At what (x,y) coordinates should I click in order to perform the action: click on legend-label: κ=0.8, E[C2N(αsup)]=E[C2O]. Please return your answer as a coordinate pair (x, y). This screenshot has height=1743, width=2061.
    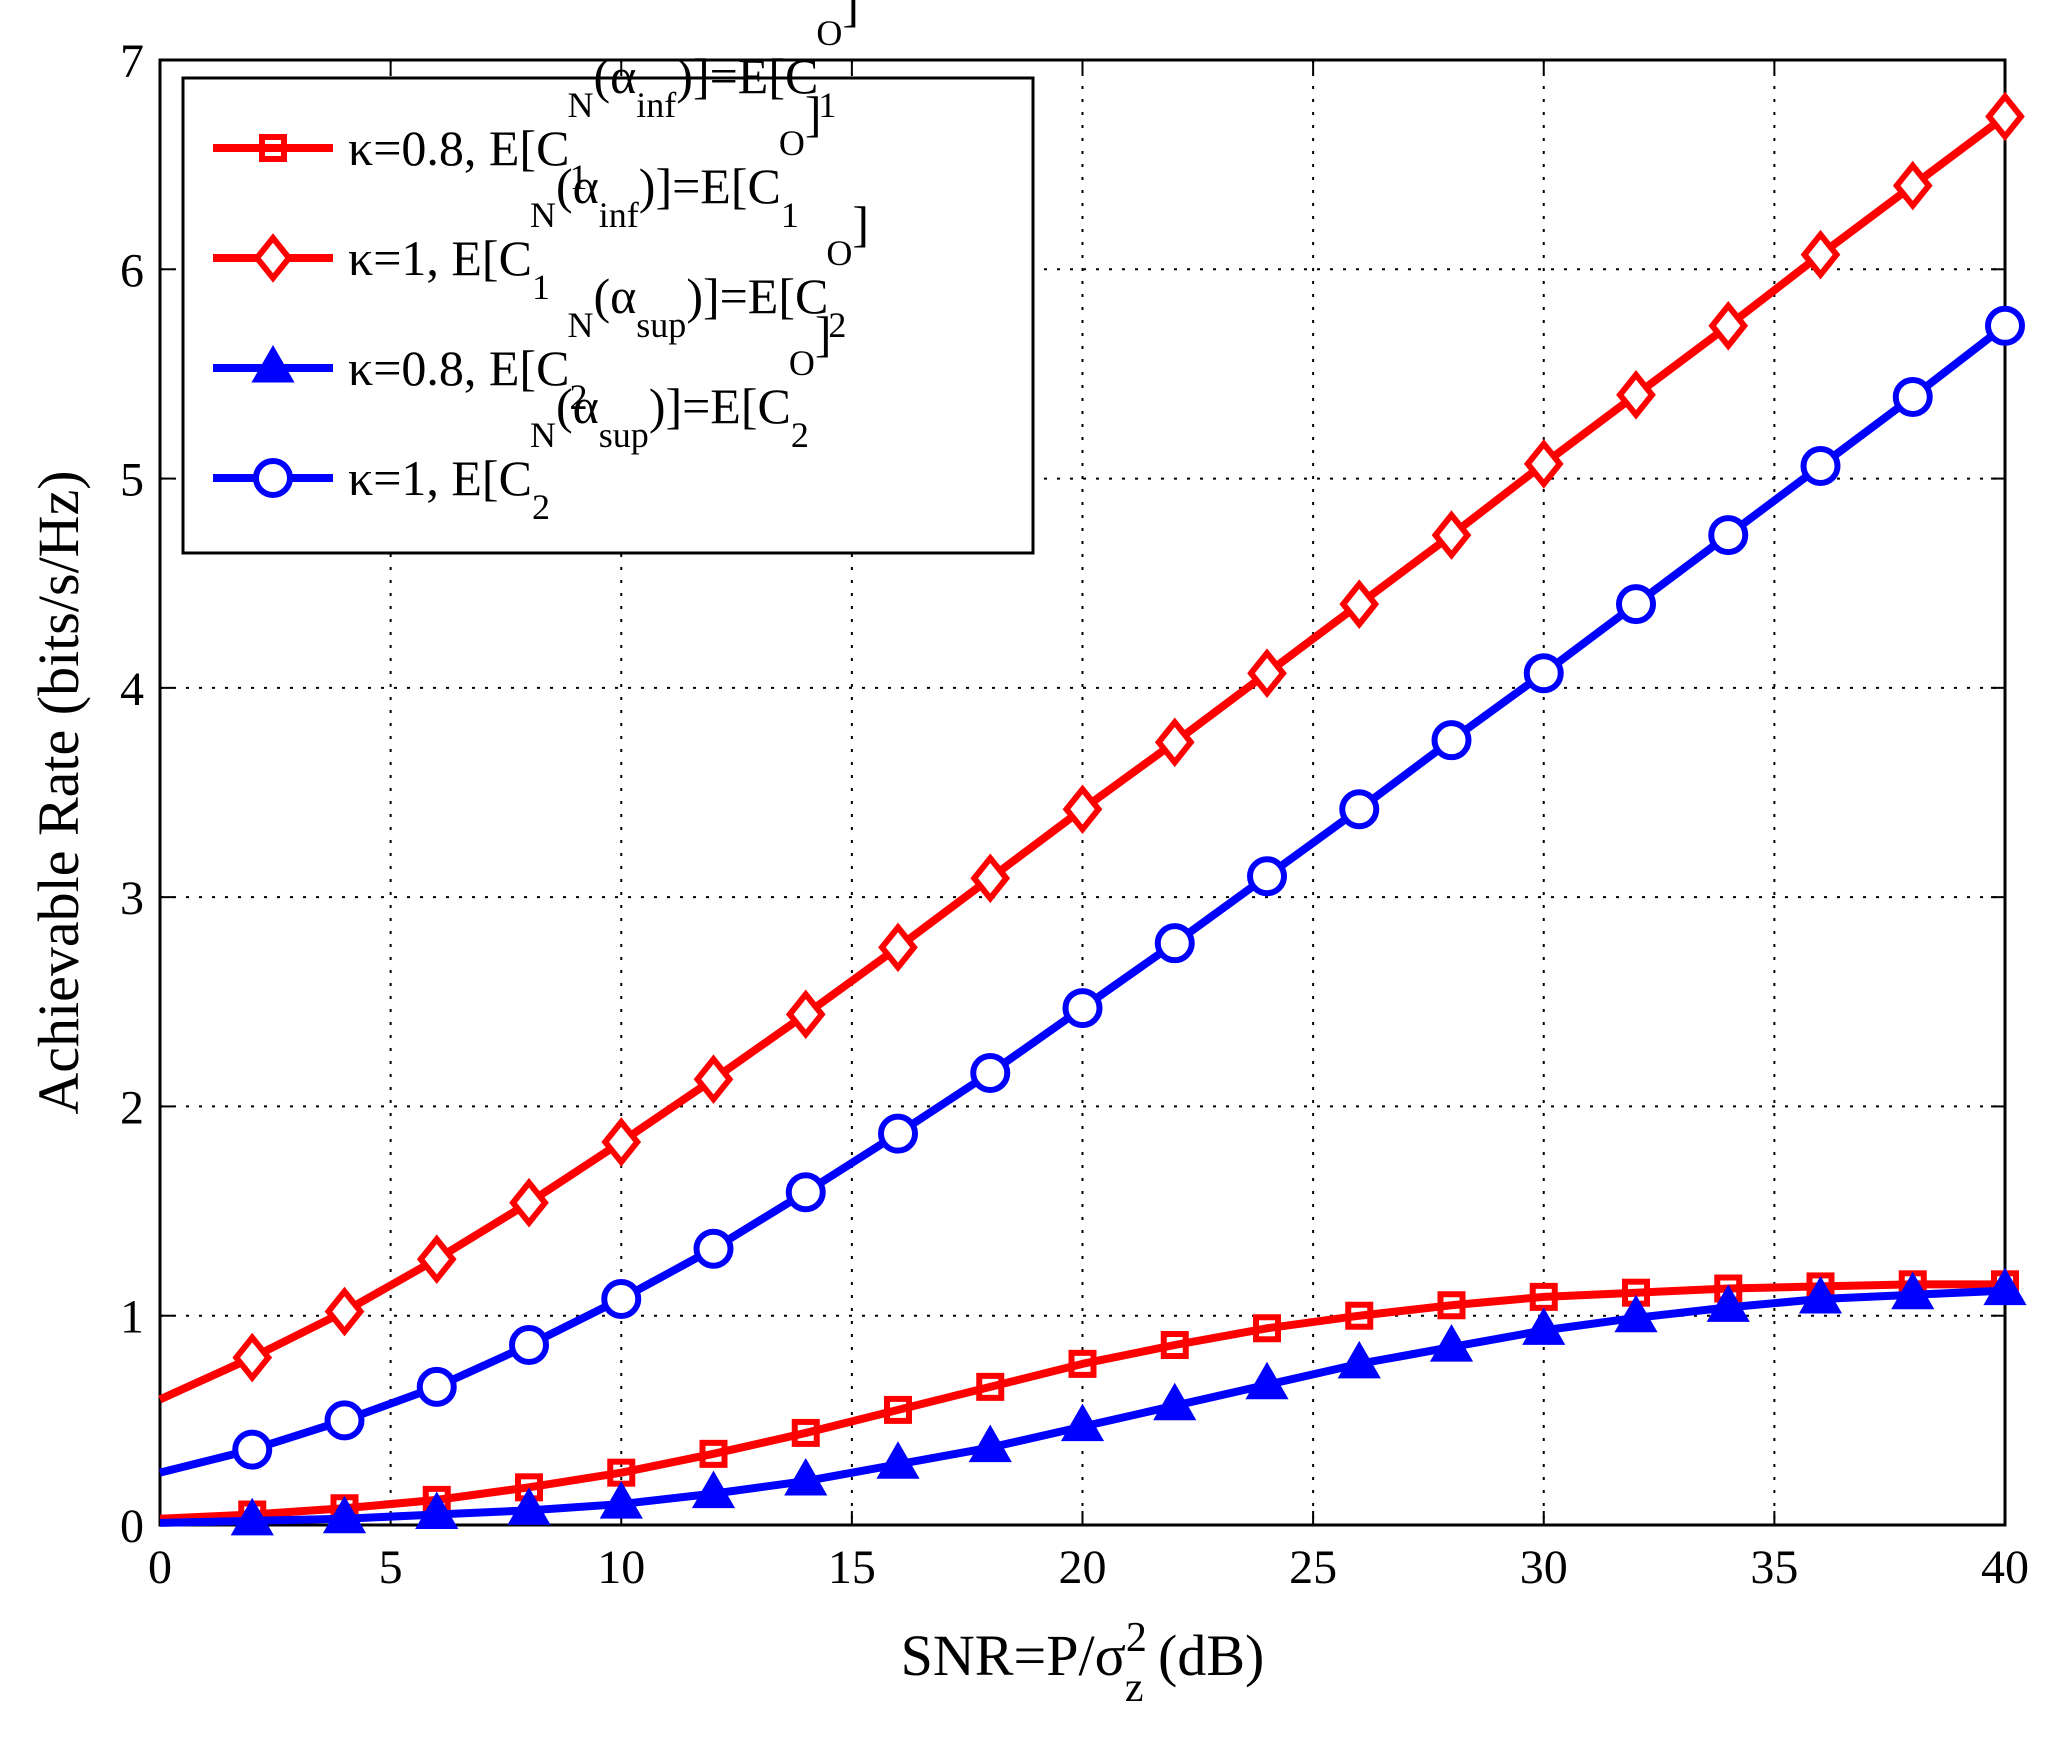
    Looking at the image, I should click on (608, 306).